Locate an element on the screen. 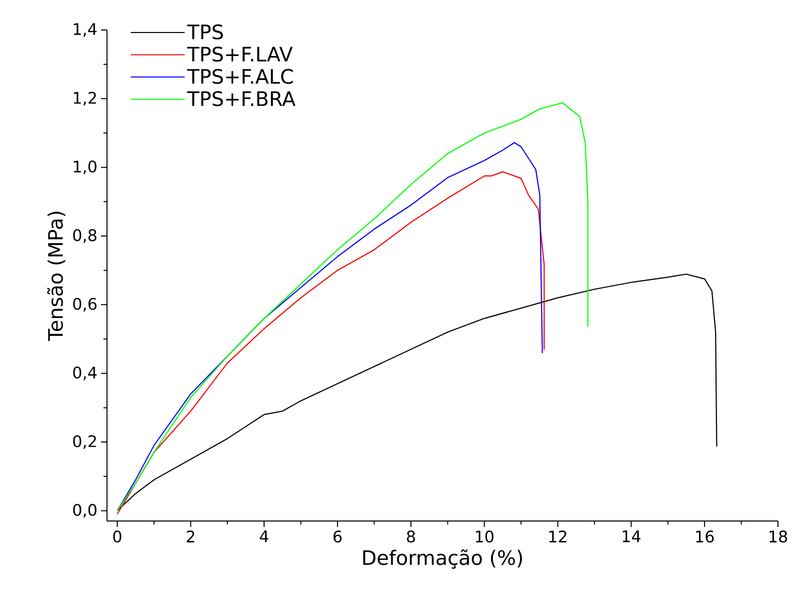 This screenshot has height=612, width=797. legend-label: TPS is located at coordinates (205, 32).